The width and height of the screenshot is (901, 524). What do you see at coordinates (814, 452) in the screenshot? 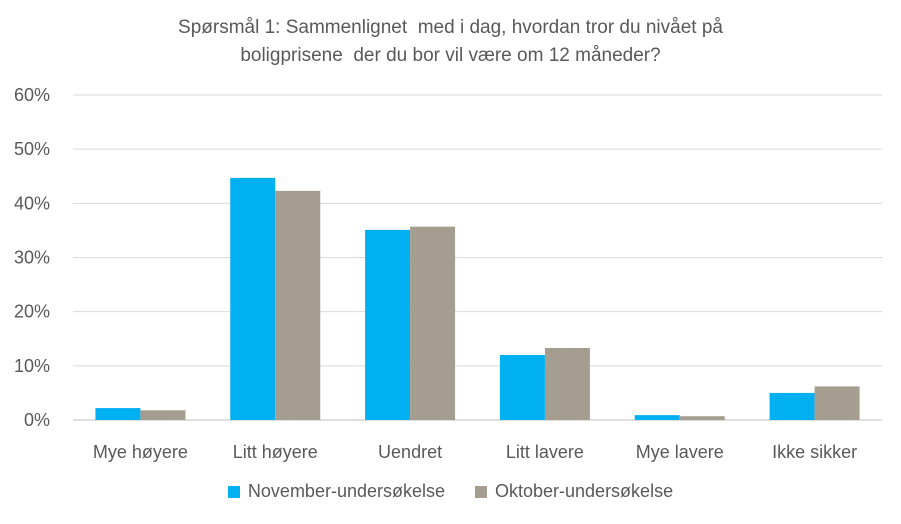
I see `x-tick-label: Ikke sikker` at bounding box center [814, 452].